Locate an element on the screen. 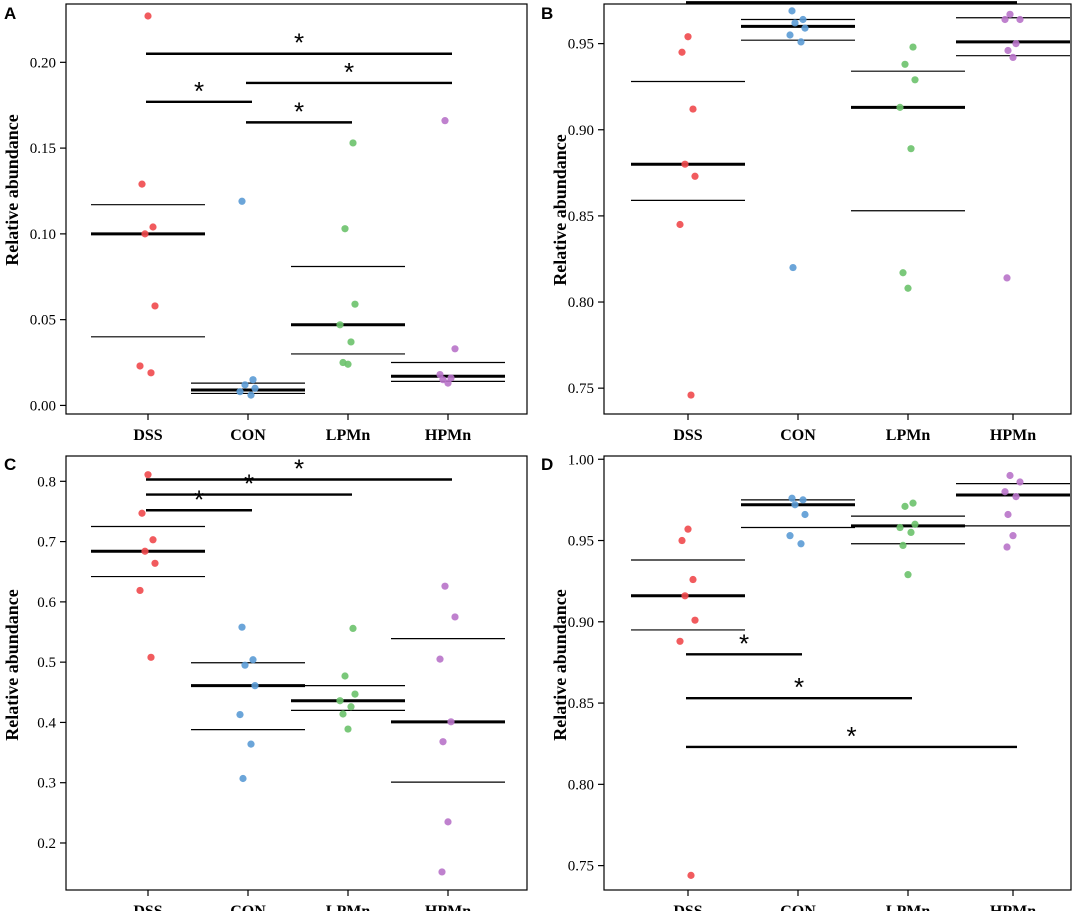 This screenshot has height=916, width=1084. panel-letter: A is located at coordinates (10, 13).